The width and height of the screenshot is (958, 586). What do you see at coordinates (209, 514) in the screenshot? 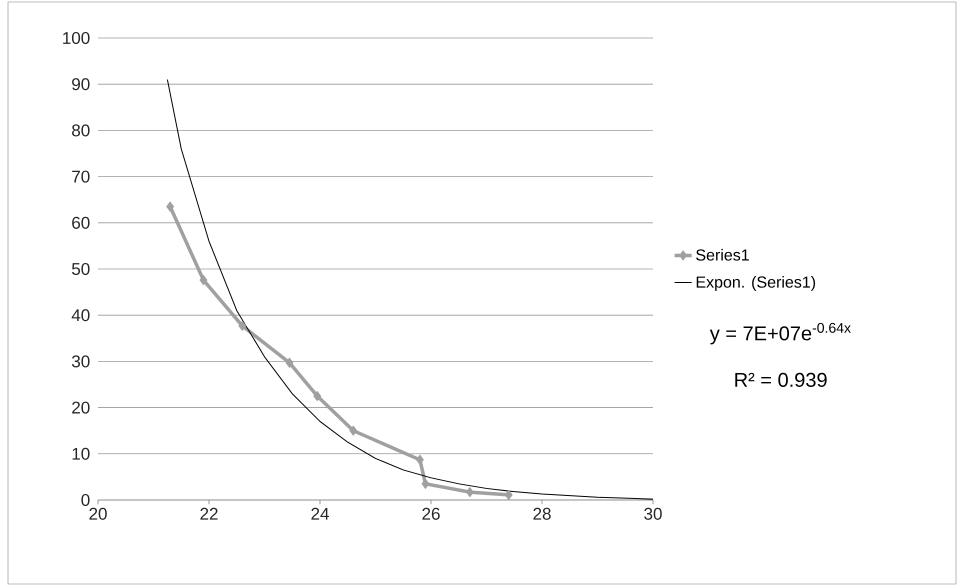
I see `x-tick-label: 22` at bounding box center [209, 514].